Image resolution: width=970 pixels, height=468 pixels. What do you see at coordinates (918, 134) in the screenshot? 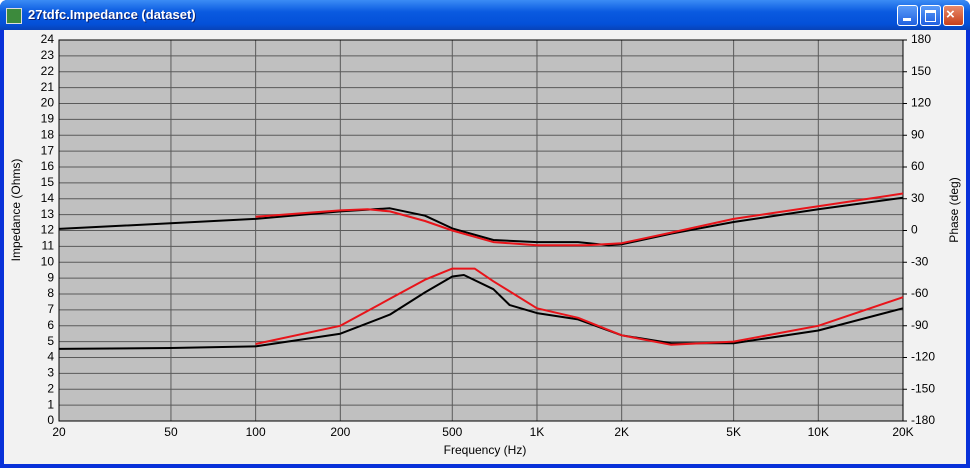
I see `y2-tick-label: 90` at bounding box center [918, 134].